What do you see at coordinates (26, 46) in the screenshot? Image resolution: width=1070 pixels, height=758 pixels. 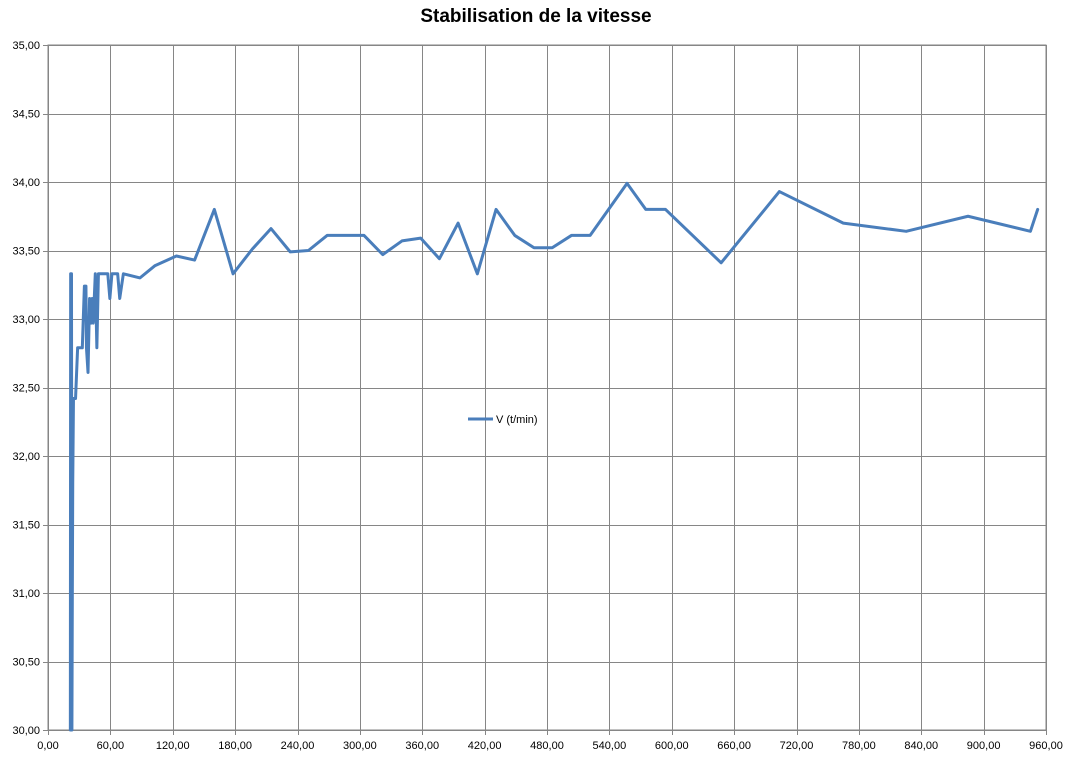 I see `y-tick-label: 35,00` at bounding box center [26, 46].